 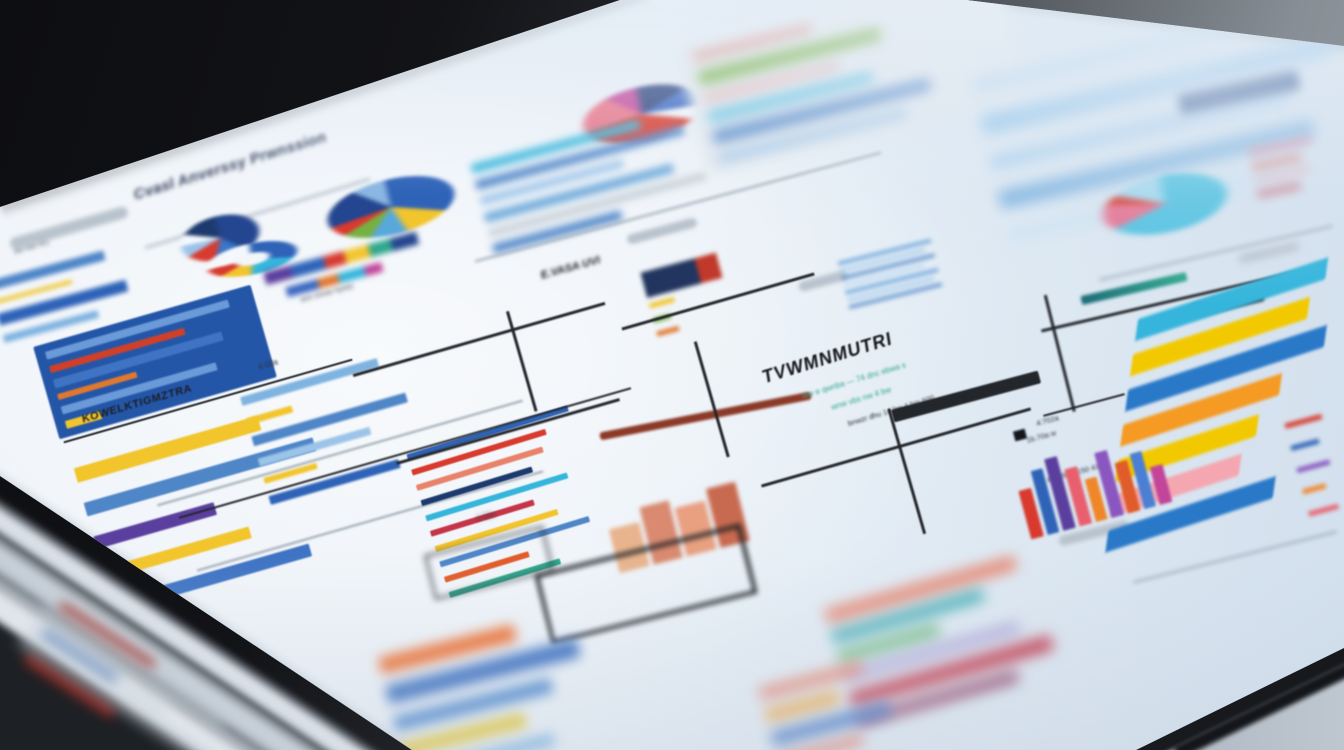 I want to click on left-divider-pill, so click(x=69, y=228).